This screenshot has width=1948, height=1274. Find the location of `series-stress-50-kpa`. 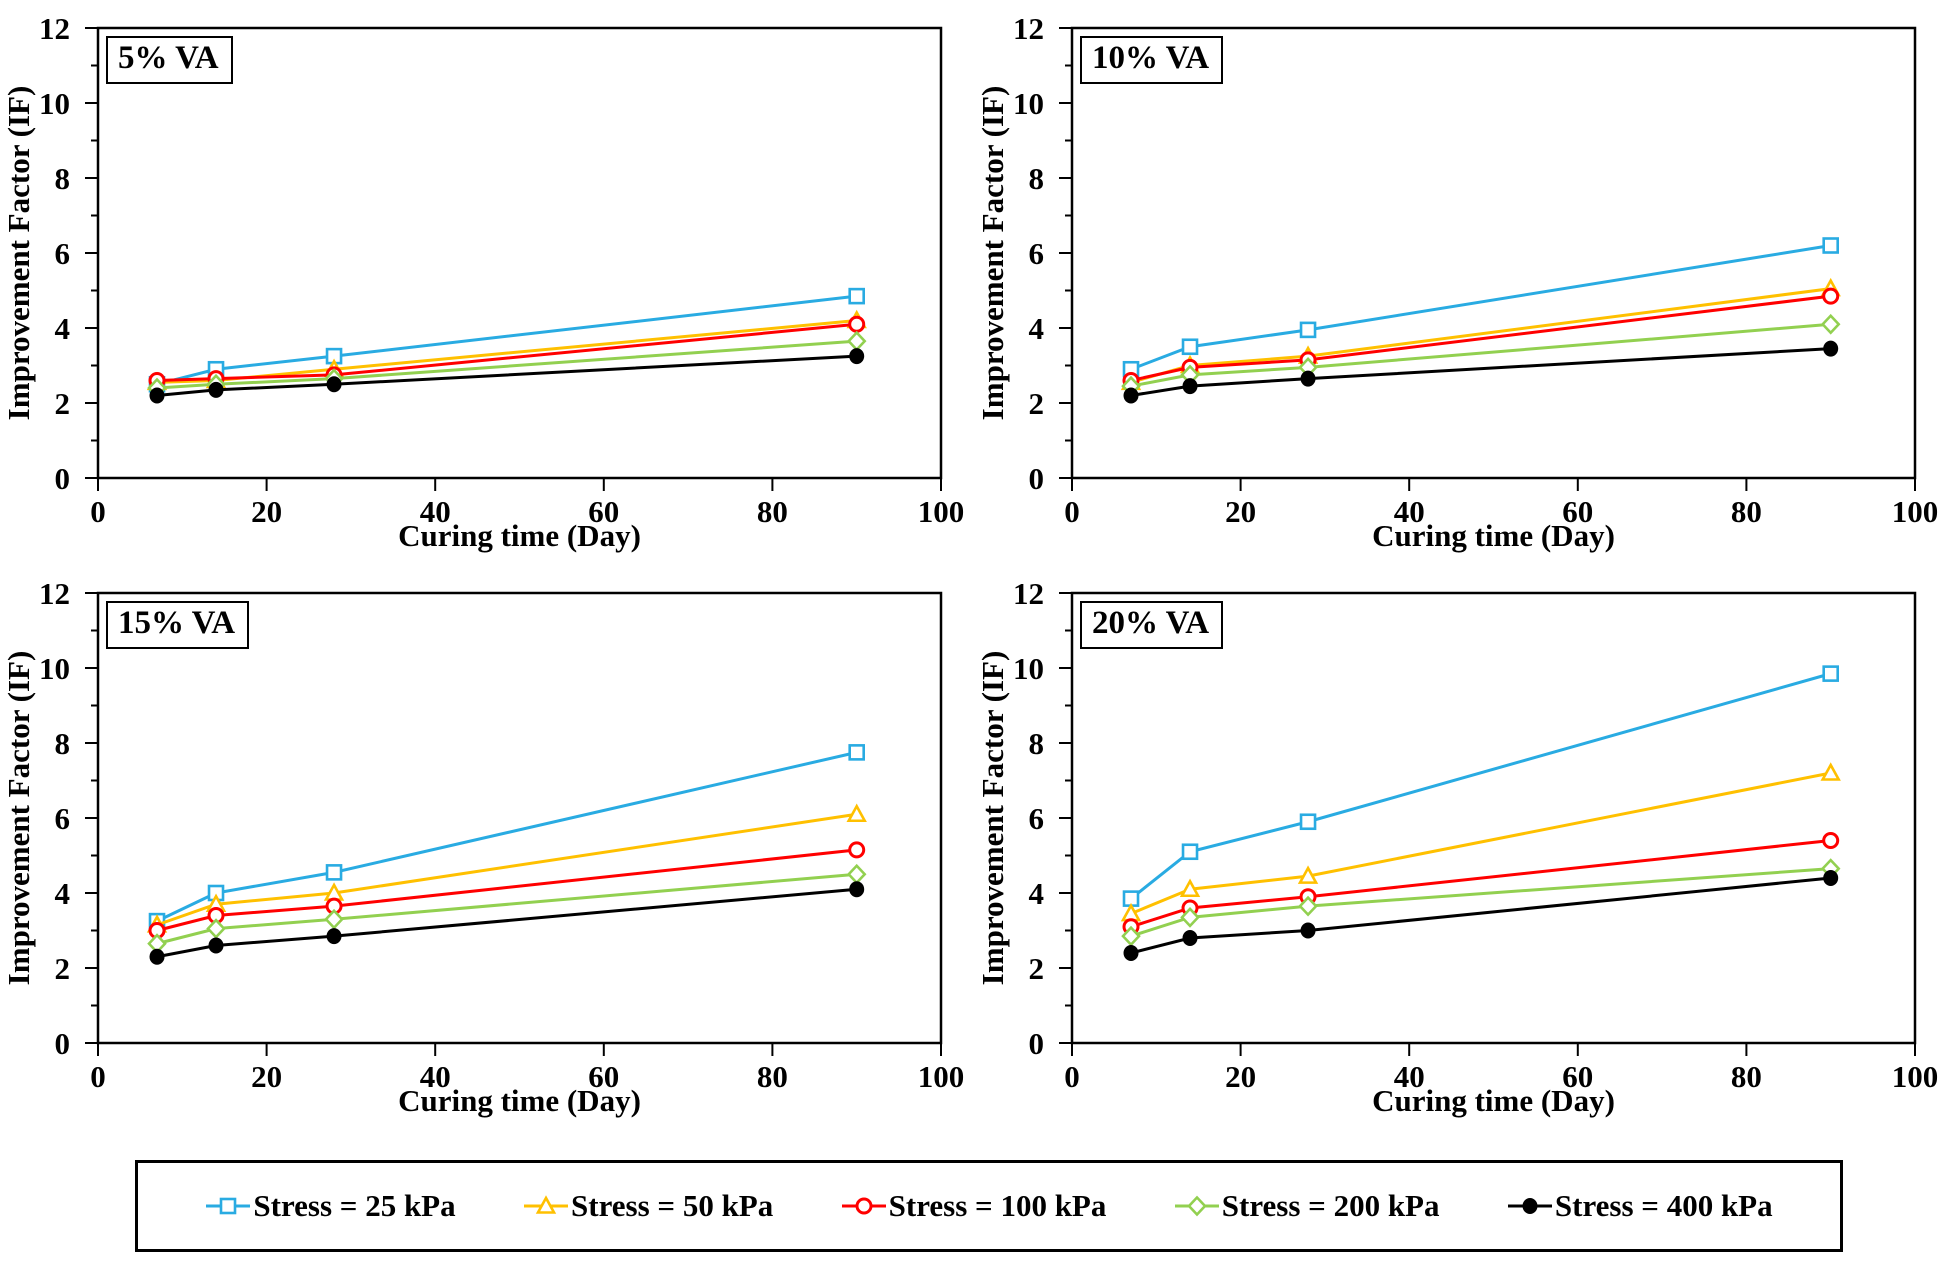

series-stress-50-kpa is located at coordinates (1480, 842).